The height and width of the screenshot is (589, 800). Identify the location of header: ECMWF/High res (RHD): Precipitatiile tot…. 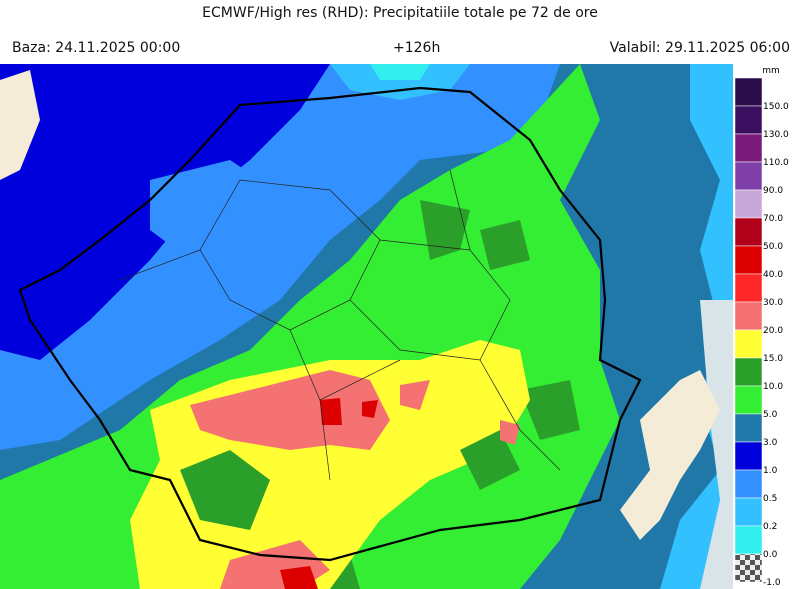
(400, 32).